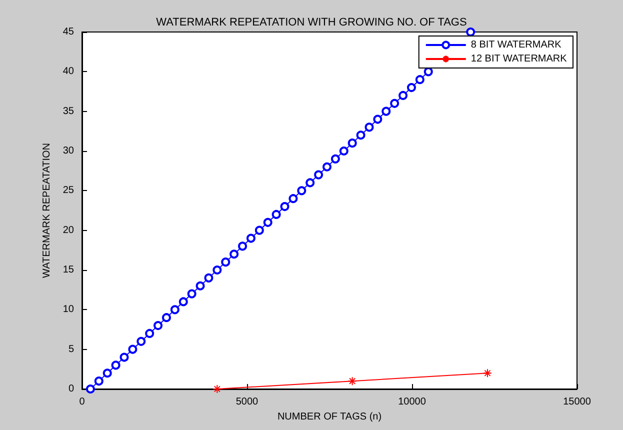  What do you see at coordinates (68, 32) in the screenshot?
I see `y-tick-label: 45` at bounding box center [68, 32].